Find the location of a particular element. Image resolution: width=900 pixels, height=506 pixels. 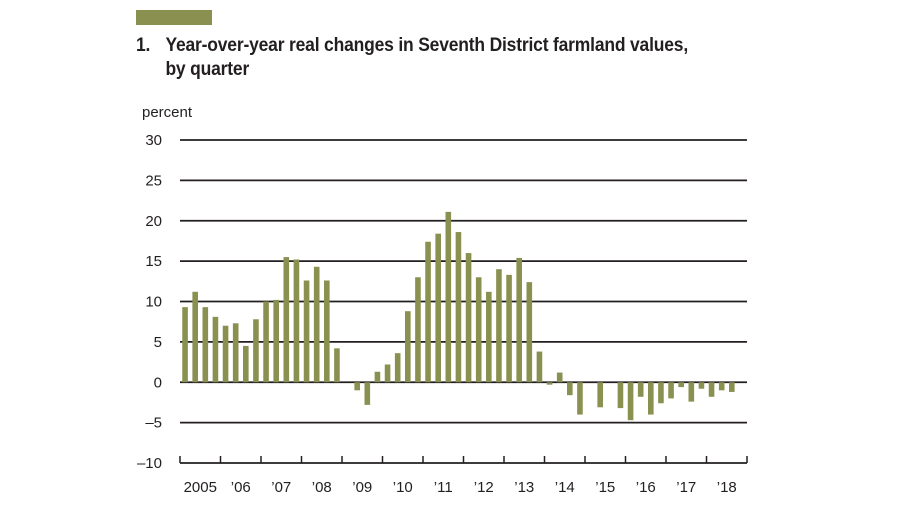

y-tick-label: –10 is located at coordinates (149, 463).